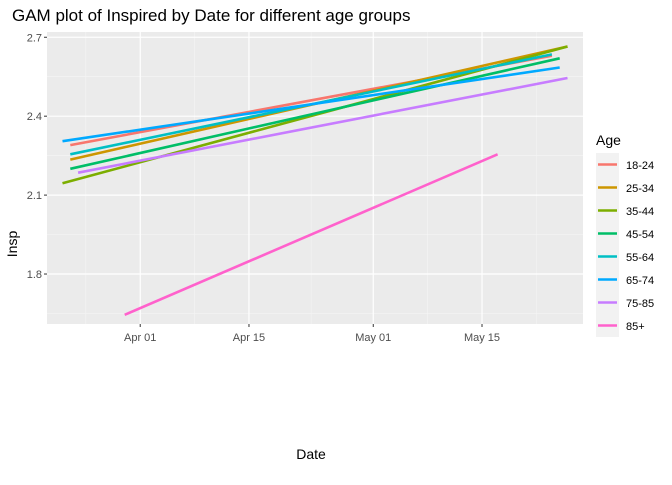 The height and width of the screenshot is (485, 672). I want to click on y-tick-label: 2.1, so click(34, 196).